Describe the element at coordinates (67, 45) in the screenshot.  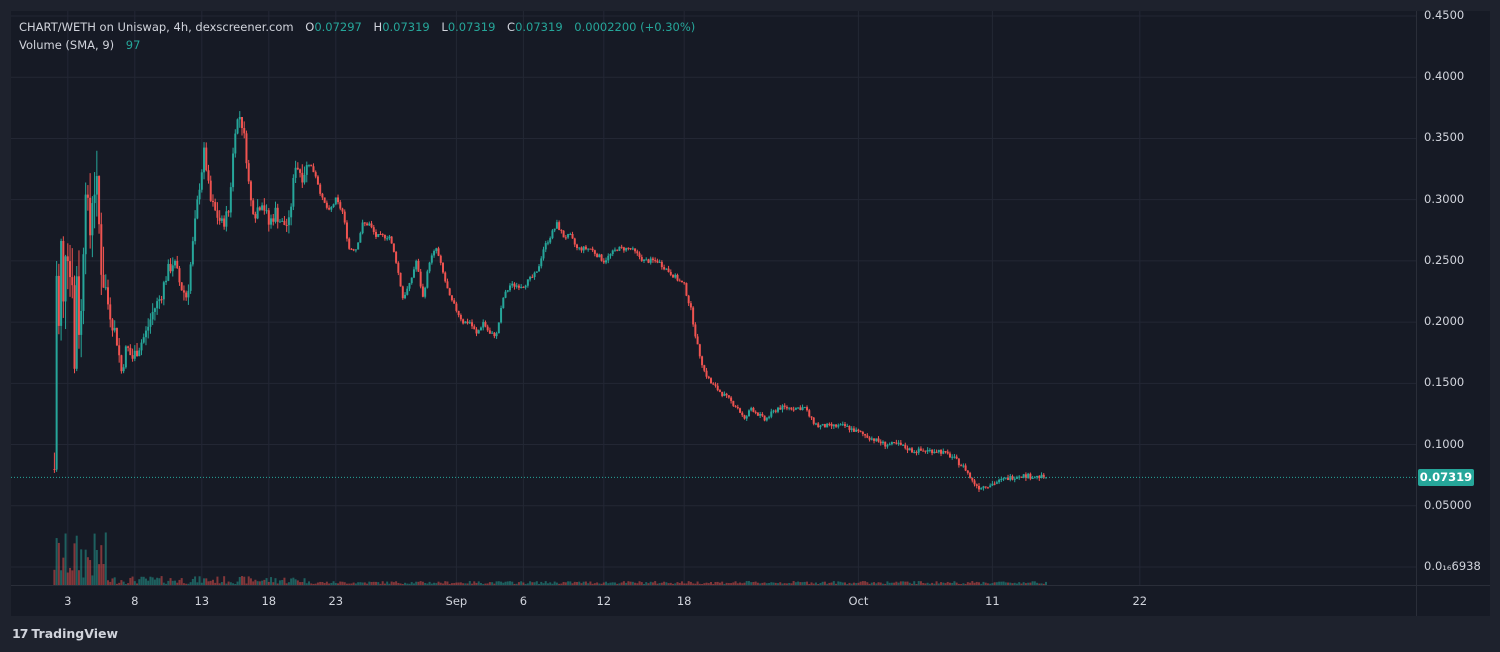
I see `volume-label: Volume (SMA, 9)` at that location.